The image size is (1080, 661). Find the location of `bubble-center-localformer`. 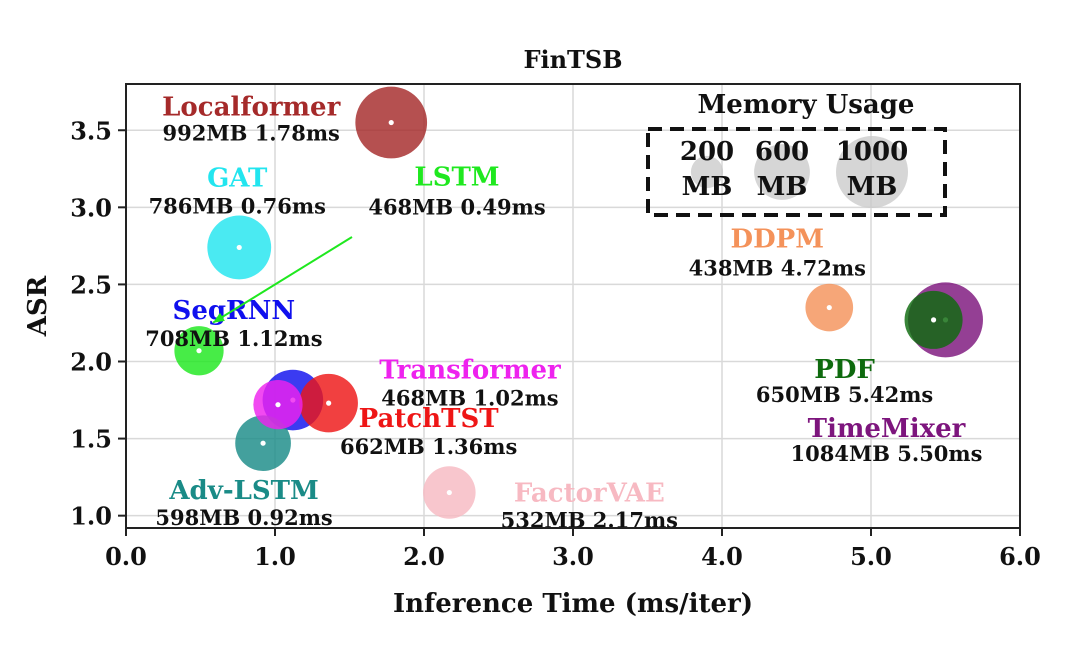

bubble-center-localformer is located at coordinates (391, 122).